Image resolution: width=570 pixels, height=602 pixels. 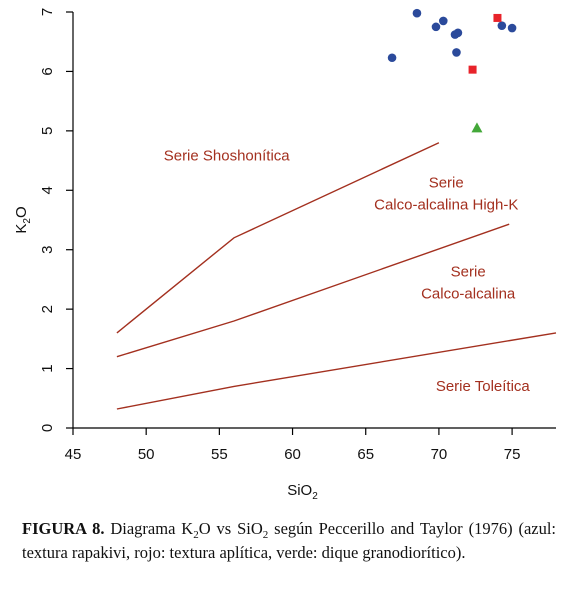 I want to click on y-tick-label: 2, so click(x=47, y=309).